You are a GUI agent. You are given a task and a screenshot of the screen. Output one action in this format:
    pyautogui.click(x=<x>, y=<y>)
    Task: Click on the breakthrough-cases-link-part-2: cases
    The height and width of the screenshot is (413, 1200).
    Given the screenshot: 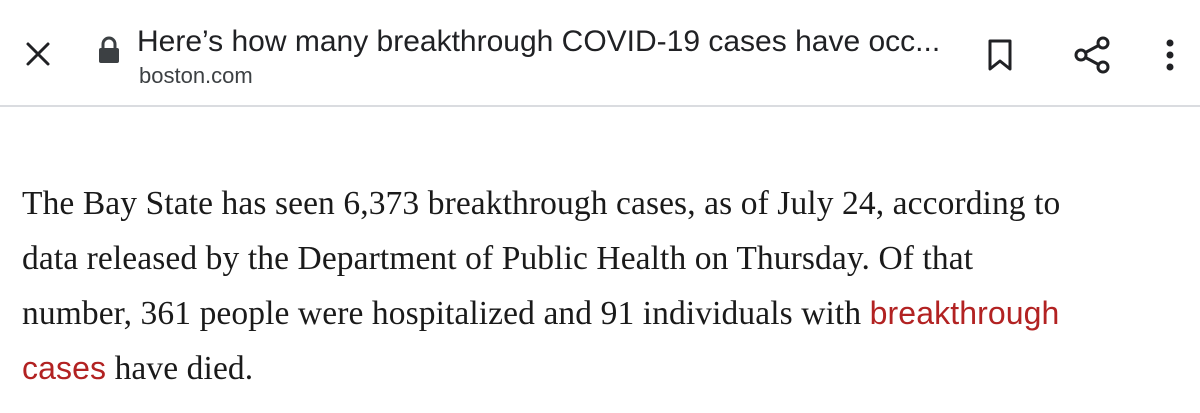 What is the action you would take?
    pyautogui.click(x=64, y=368)
    